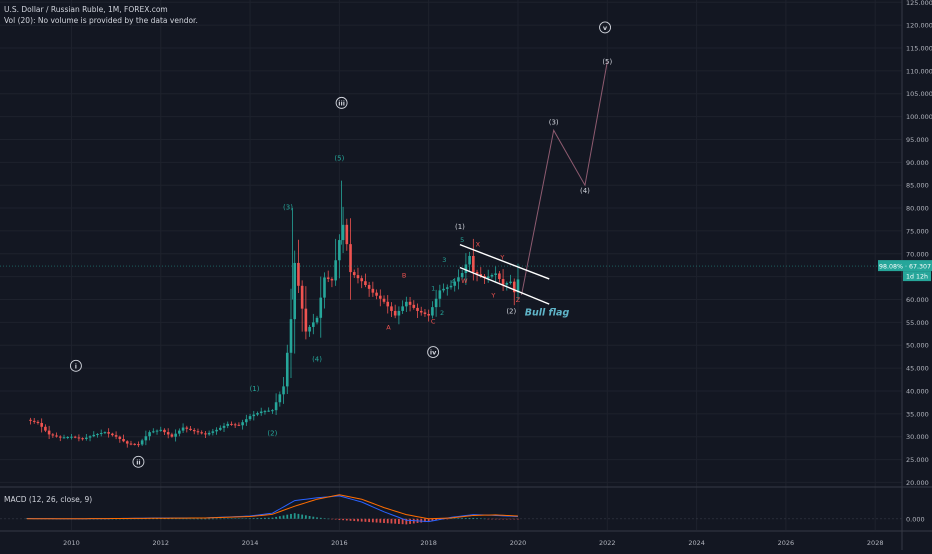 The width and height of the screenshot is (932, 554). I want to click on wave-label-intermediate: (3), so click(288, 208).